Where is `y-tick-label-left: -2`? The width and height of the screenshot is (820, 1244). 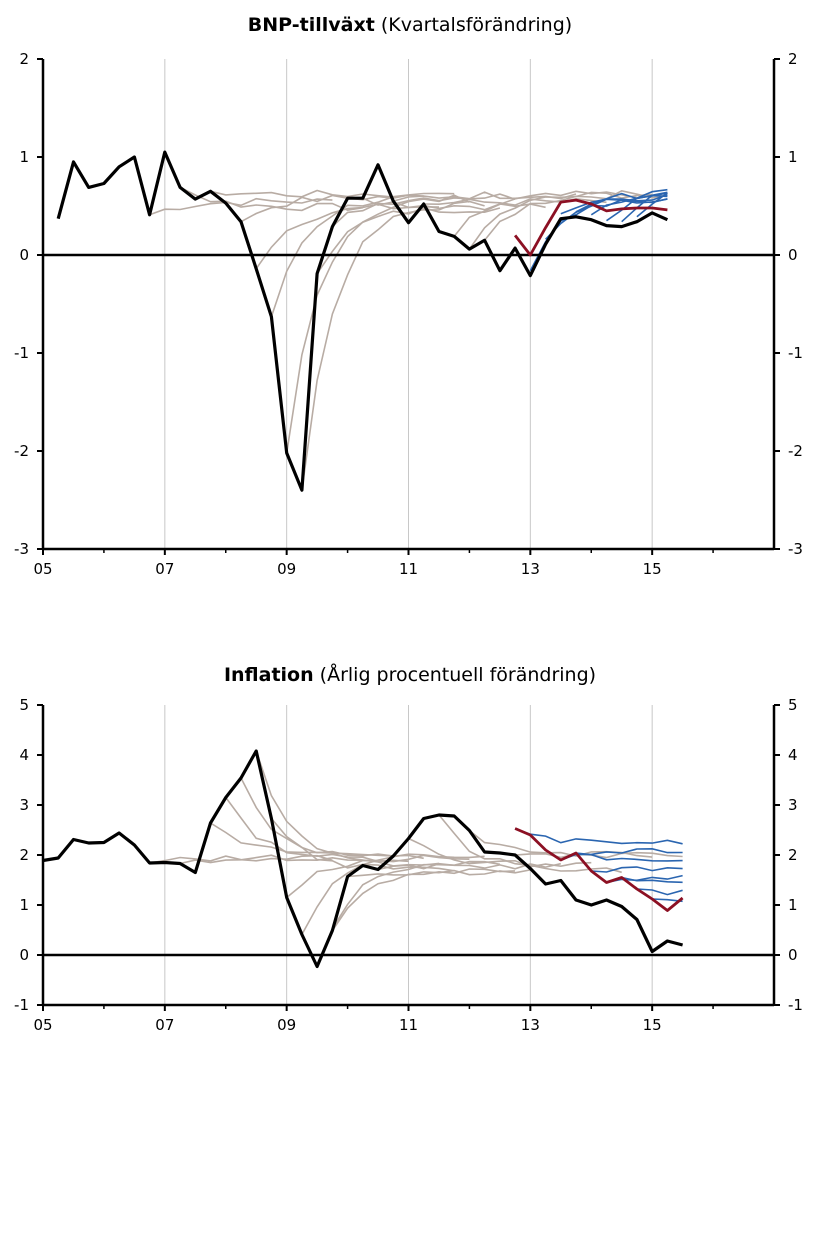
y-tick-label-left: -2 is located at coordinates (21, 451).